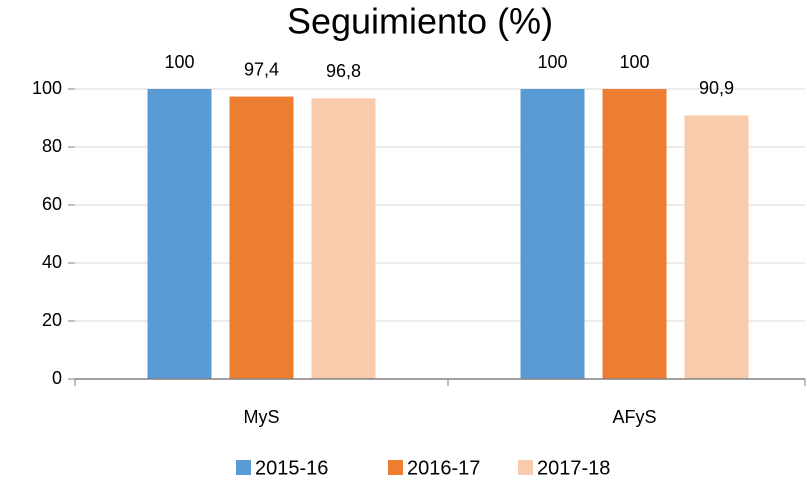 The width and height of the screenshot is (807, 484). I want to click on y-tick-label: 0, so click(57, 378).